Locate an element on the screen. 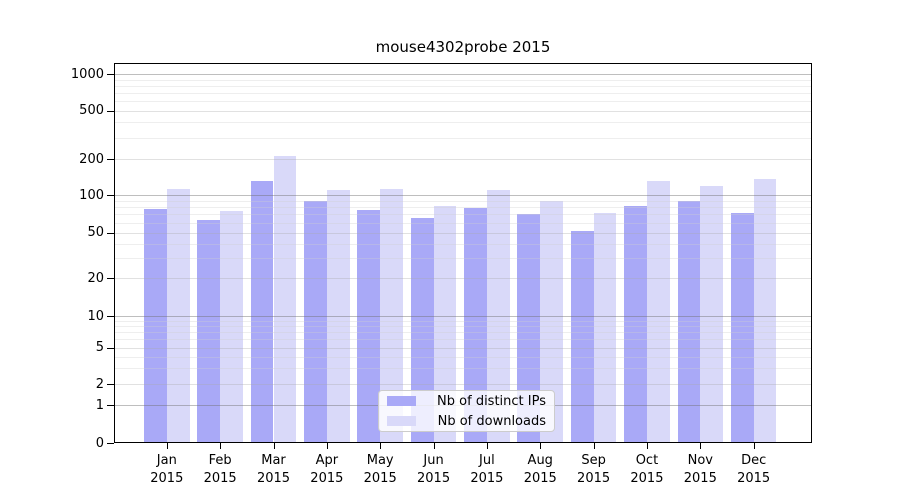 This screenshot has width=900, height=500. y-tick-label: 50 is located at coordinates (95, 233).